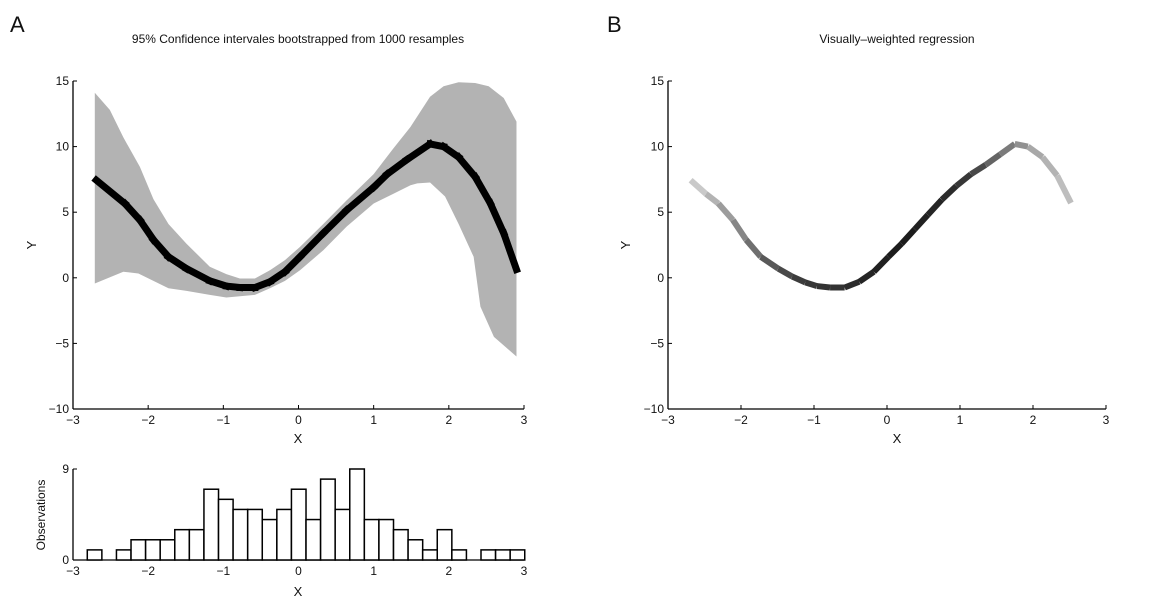 The height and width of the screenshot is (601, 1149). I want to click on panel-label-a: A, so click(17, 24).